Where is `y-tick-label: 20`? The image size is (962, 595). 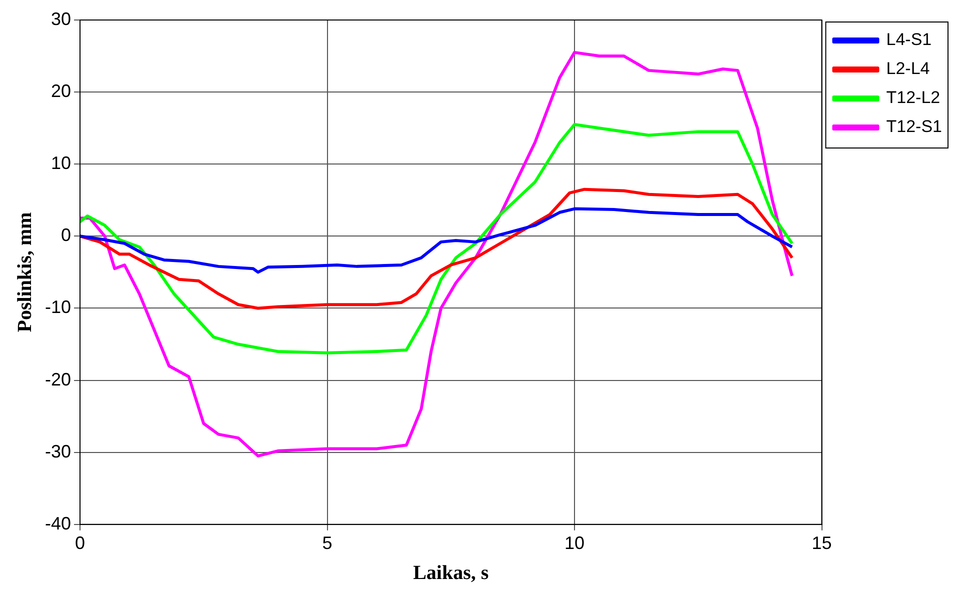
y-tick-label: 20 is located at coordinates (61, 91).